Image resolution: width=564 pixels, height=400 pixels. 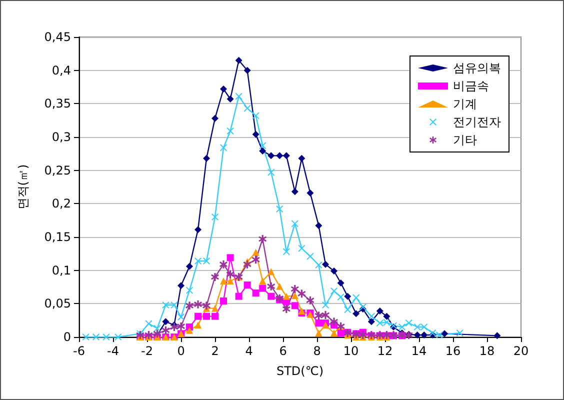 I want to click on y-axis-title: 면적(㎡), so click(x=23, y=187).